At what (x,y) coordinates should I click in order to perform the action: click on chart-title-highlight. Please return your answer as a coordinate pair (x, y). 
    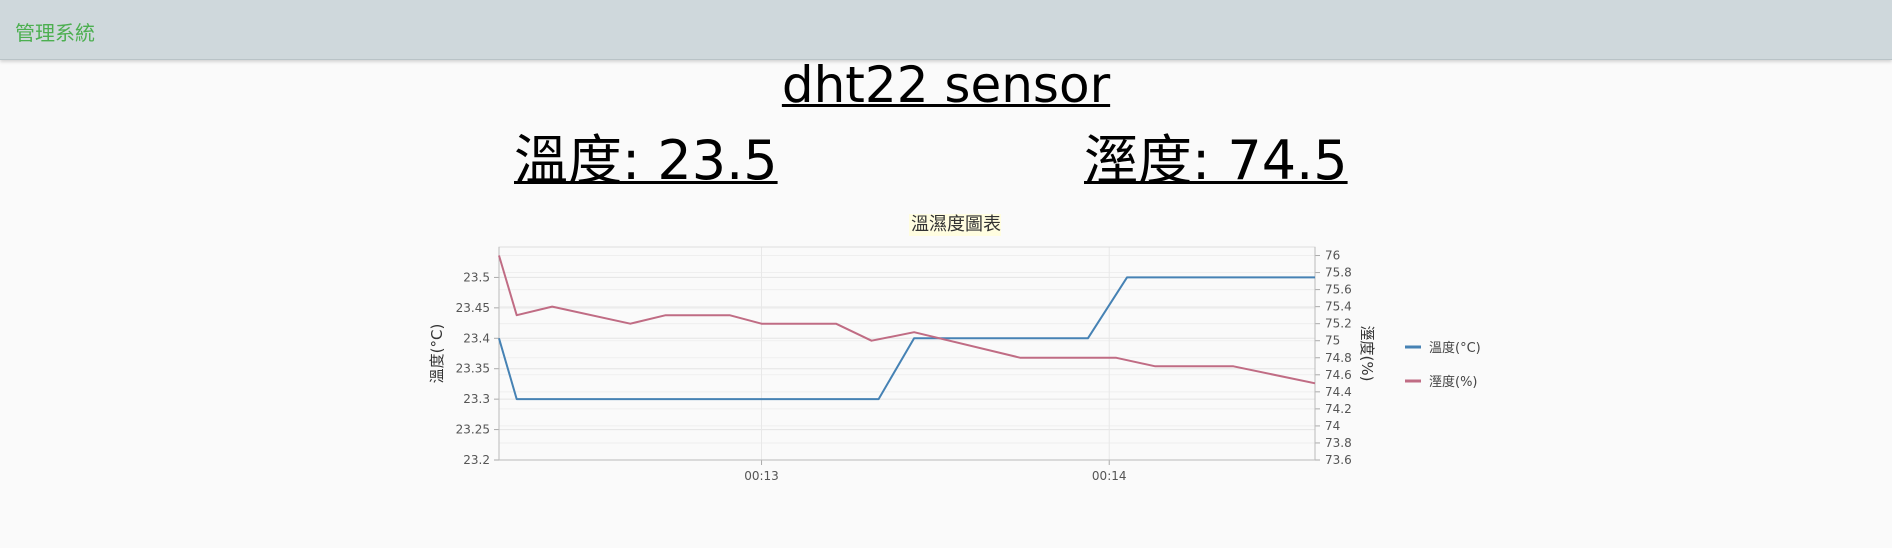
    Looking at the image, I should click on (955, 225).